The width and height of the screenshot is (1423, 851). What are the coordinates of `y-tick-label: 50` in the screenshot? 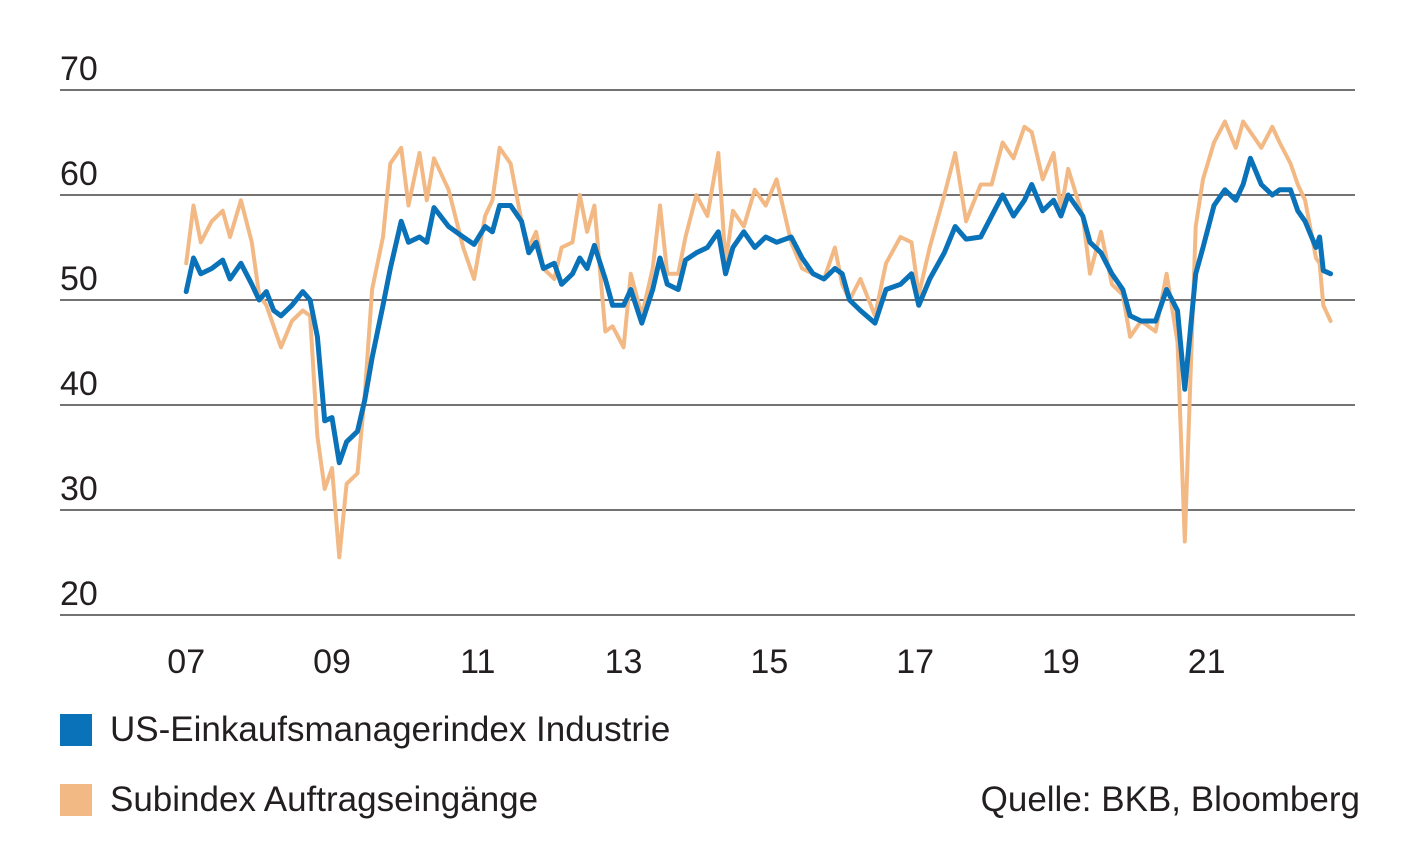 It's located at (79, 279).